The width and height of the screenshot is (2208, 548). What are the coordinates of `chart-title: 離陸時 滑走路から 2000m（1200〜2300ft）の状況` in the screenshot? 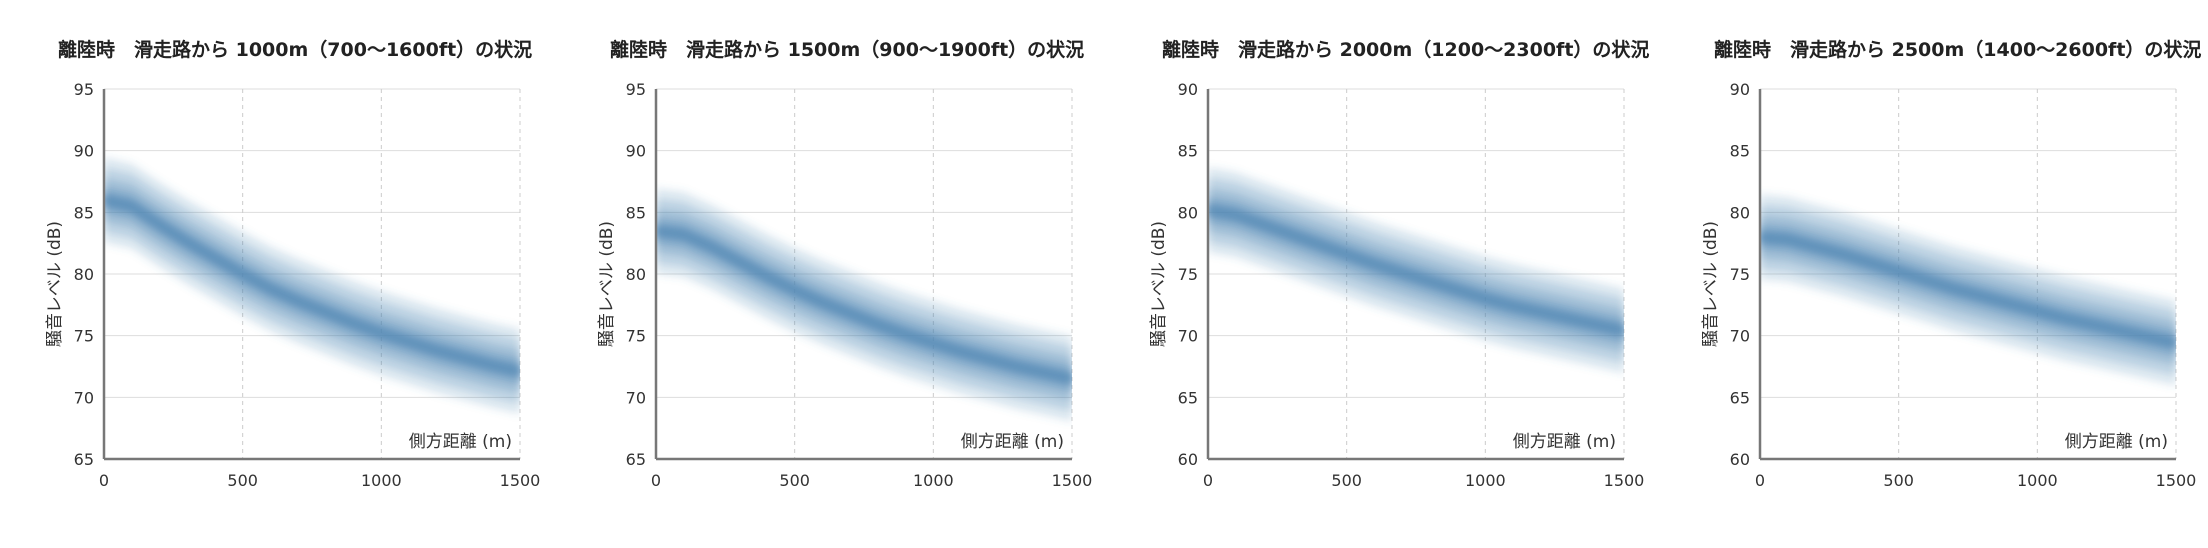 It's located at (1405, 49).